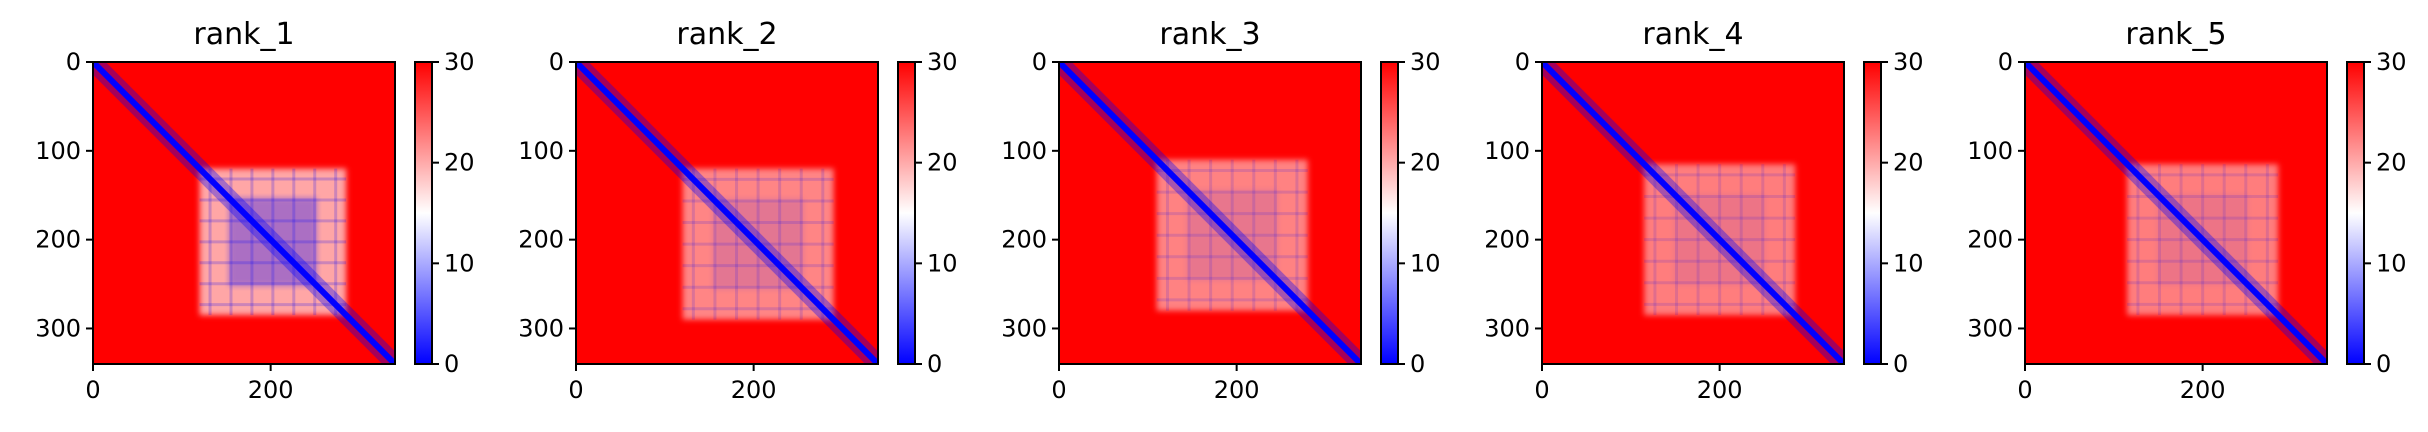  I want to click on panel-title: rank_2, so click(726, 34).